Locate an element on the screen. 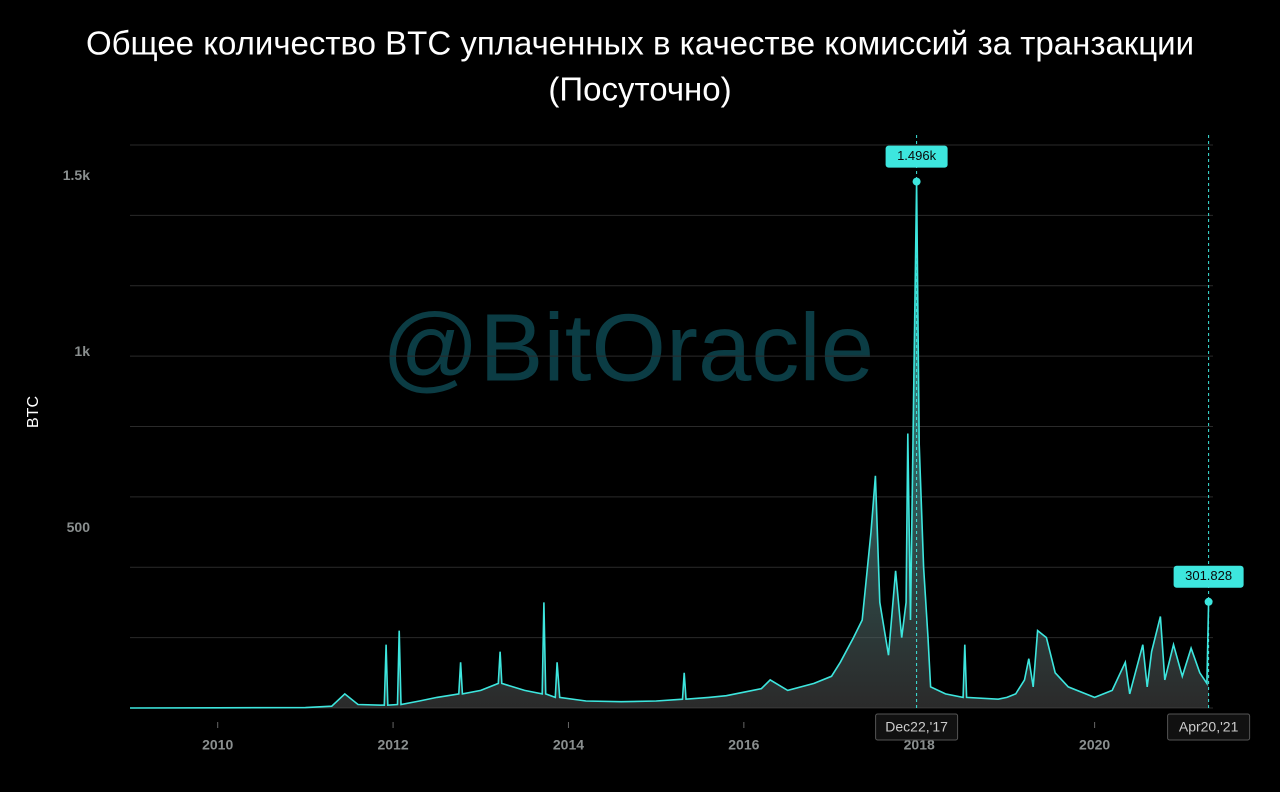 The height and width of the screenshot is (792, 1280). x-tick-label: 2014 is located at coordinates (568, 745).